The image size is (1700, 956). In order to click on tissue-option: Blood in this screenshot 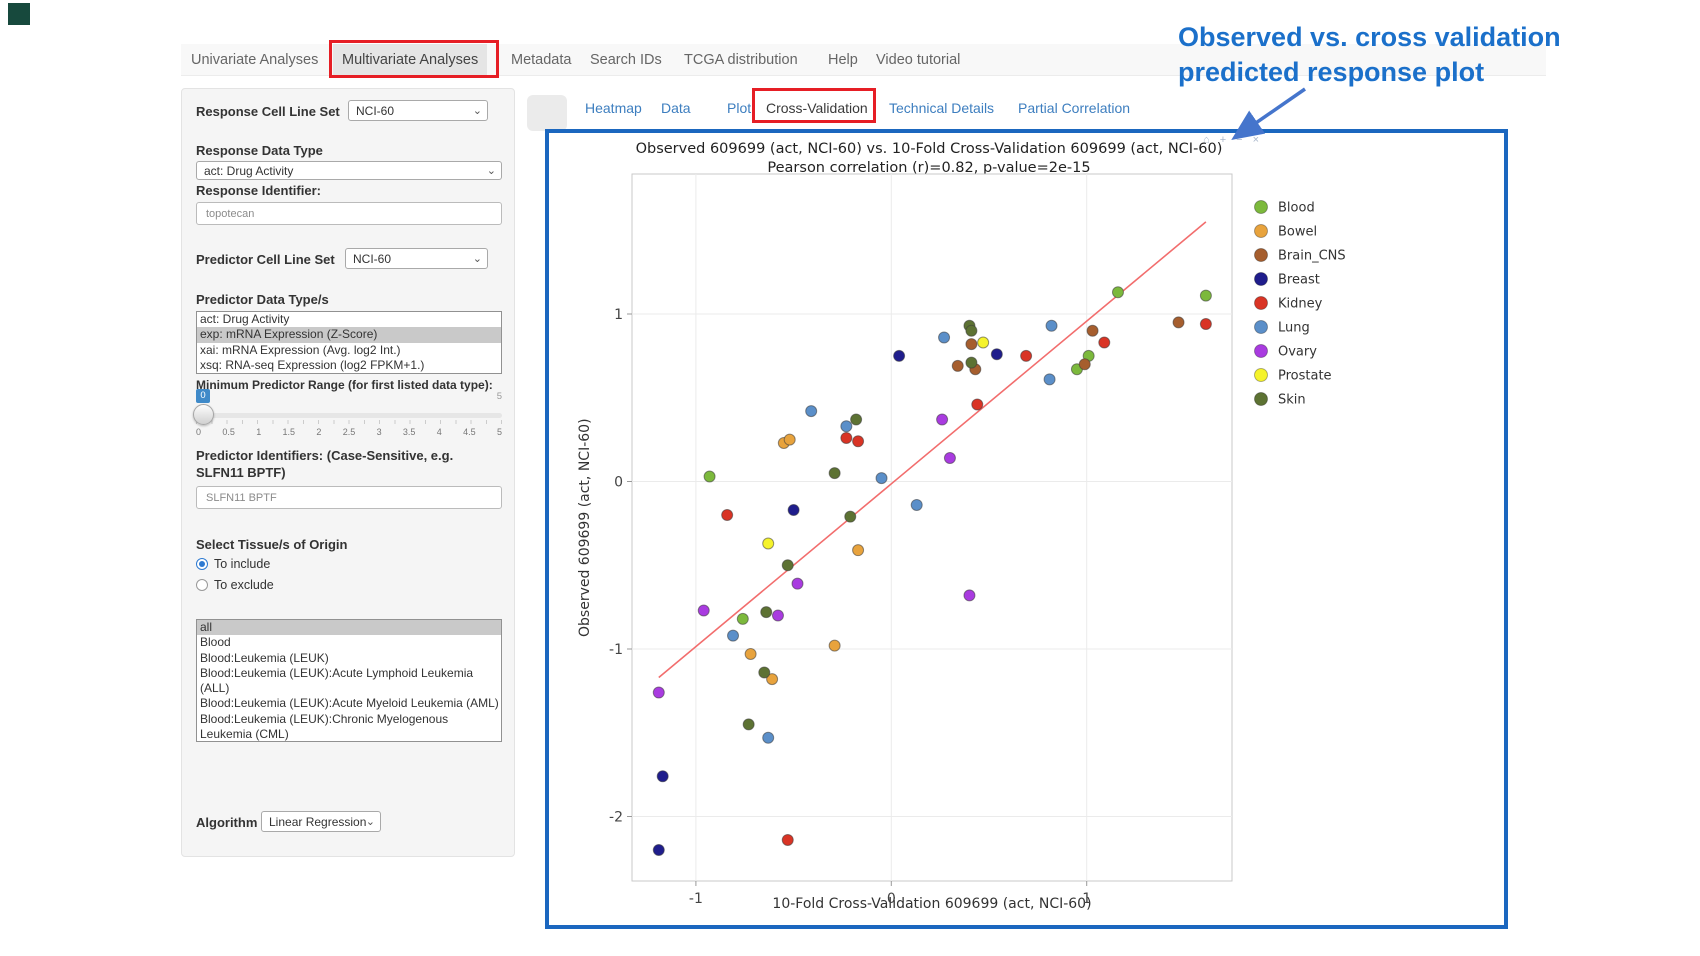, I will do `click(215, 642)`.